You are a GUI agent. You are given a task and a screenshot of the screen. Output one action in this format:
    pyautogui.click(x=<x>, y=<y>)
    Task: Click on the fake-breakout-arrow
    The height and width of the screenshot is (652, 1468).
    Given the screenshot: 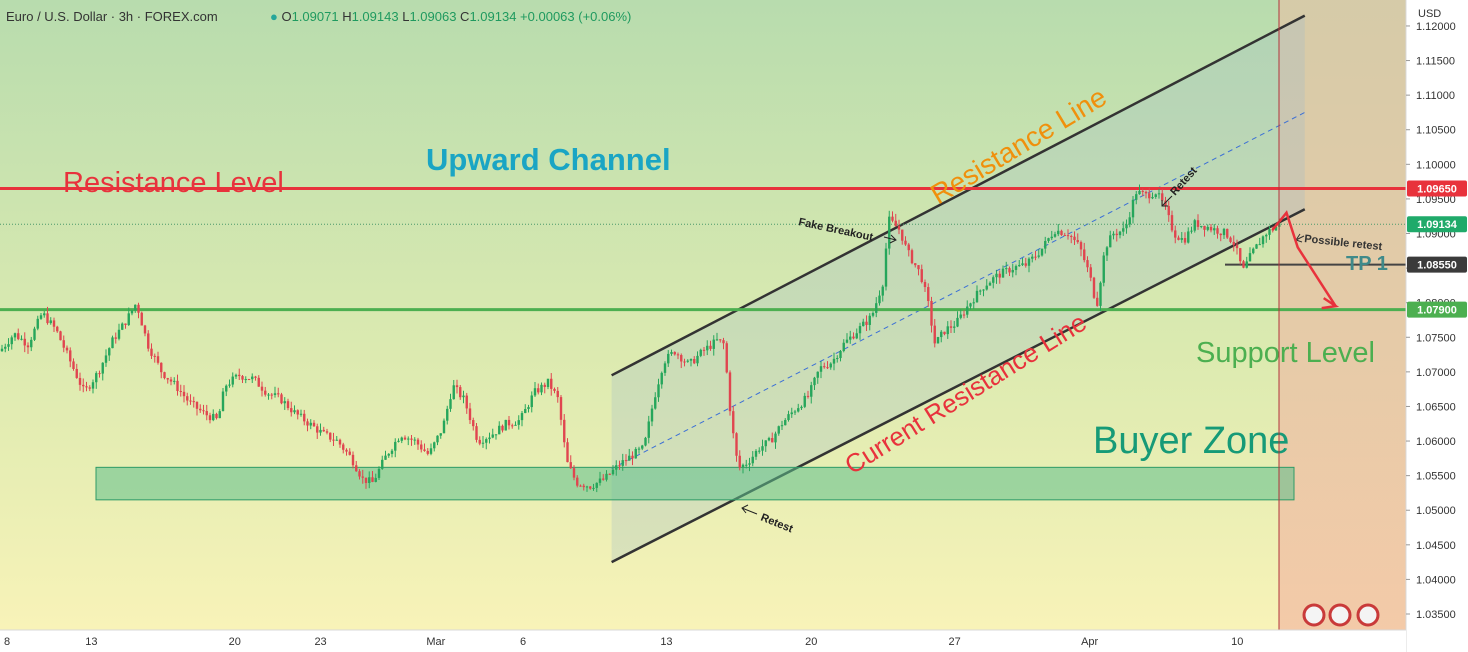 What is the action you would take?
    pyautogui.click(x=890, y=239)
    